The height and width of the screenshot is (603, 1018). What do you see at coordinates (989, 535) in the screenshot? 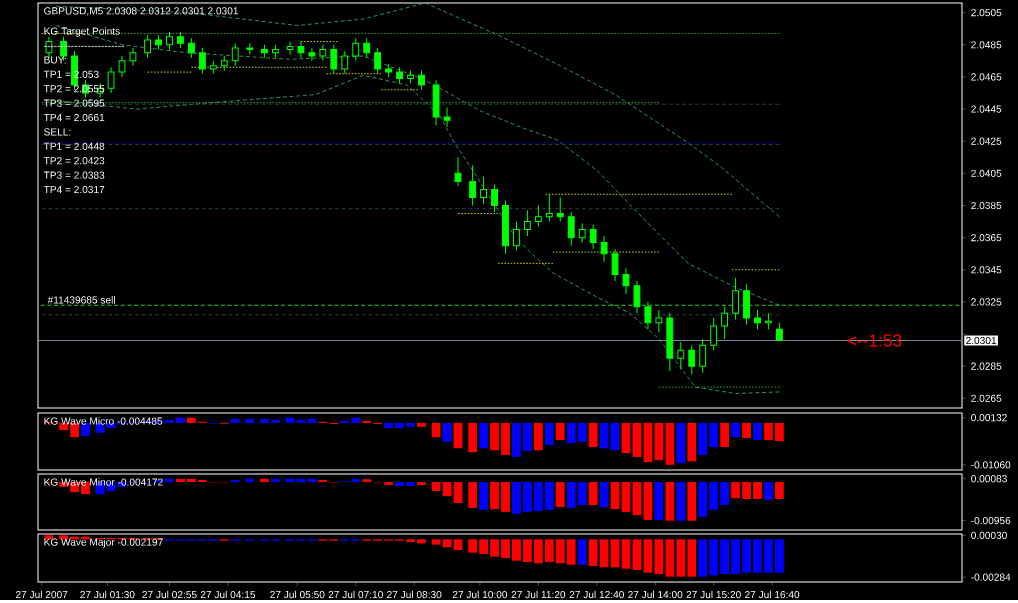
I see `y-tick-label: 0.00030` at bounding box center [989, 535].